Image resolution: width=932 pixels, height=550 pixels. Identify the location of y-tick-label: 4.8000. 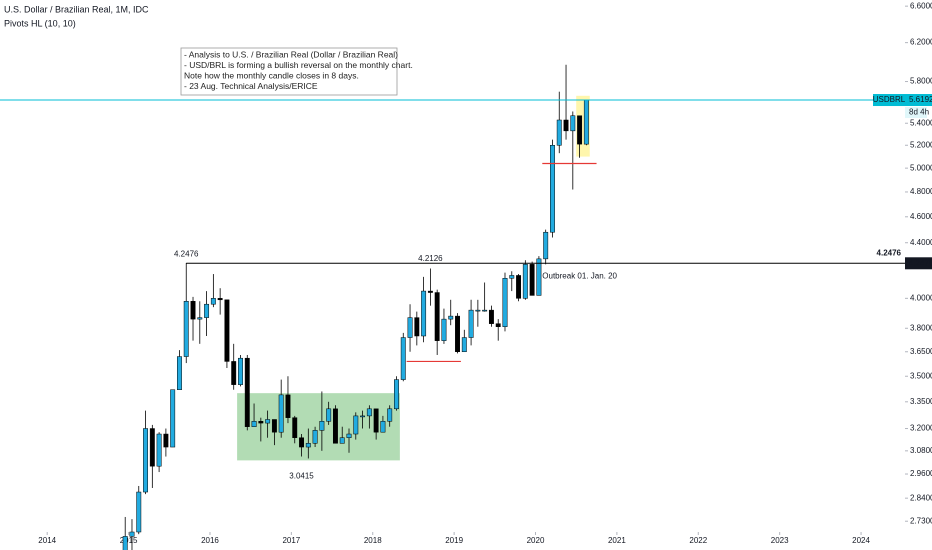
(921, 191).